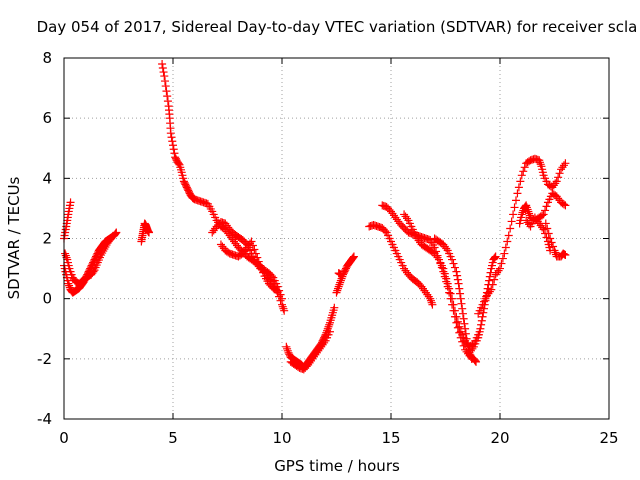 The image size is (640, 480). What do you see at coordinates (249, 266) in the screenshot?
I see `series-arc-g` at bounding box center [249, 266].